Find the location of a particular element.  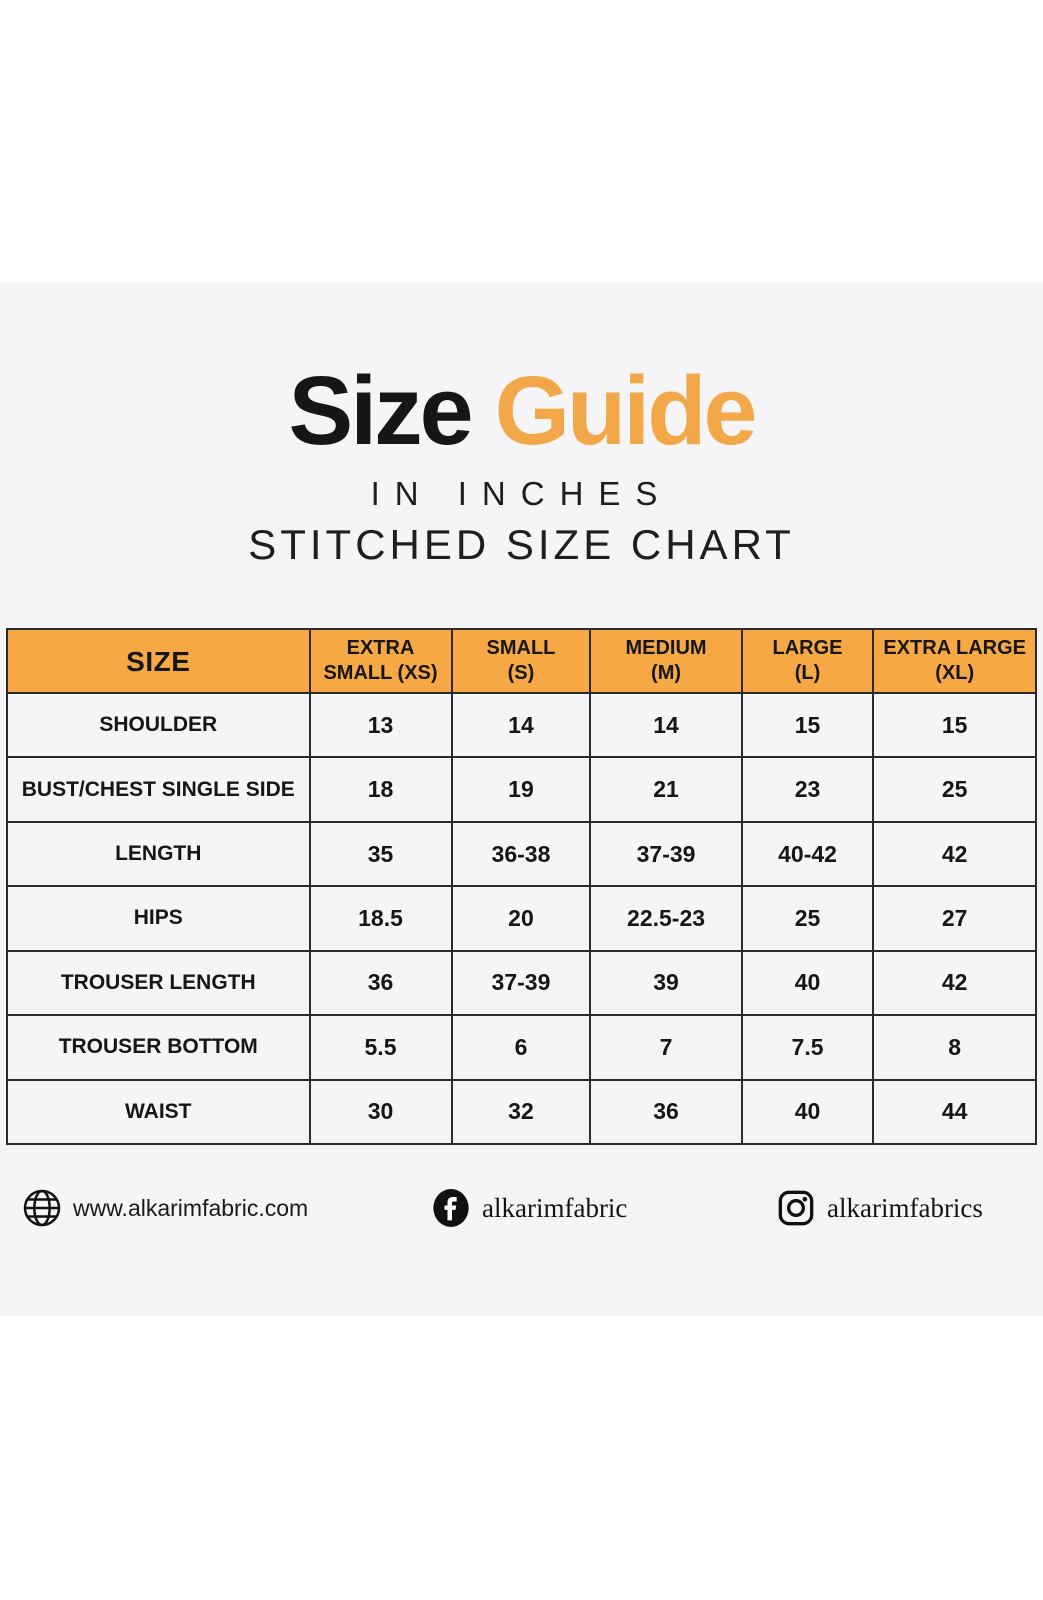

table-cell: 13 is located at coordinates (380, 725).